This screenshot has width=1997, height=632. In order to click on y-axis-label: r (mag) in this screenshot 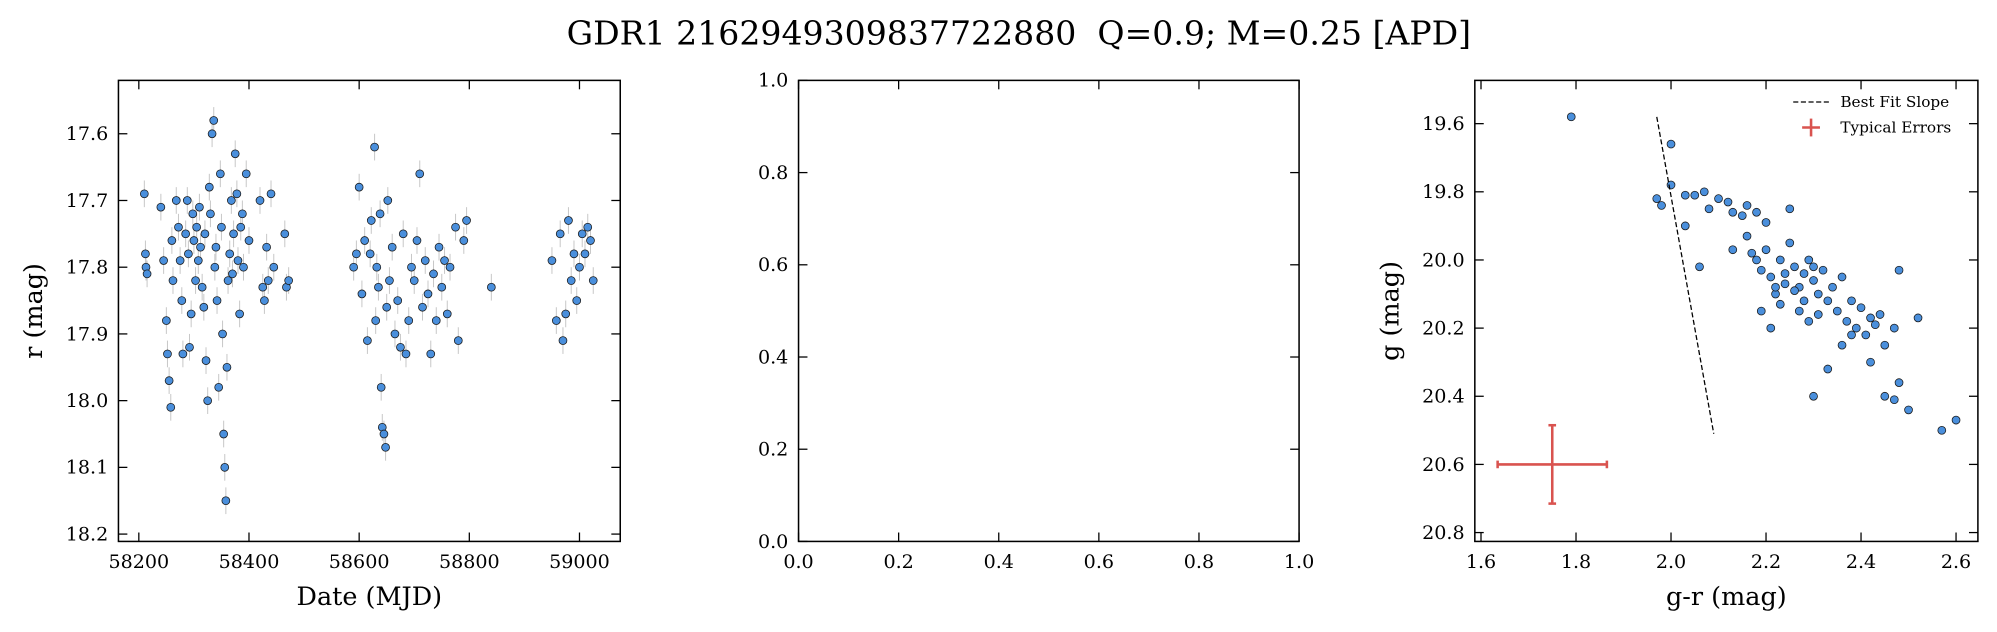, I will do `click(34, 311)`.